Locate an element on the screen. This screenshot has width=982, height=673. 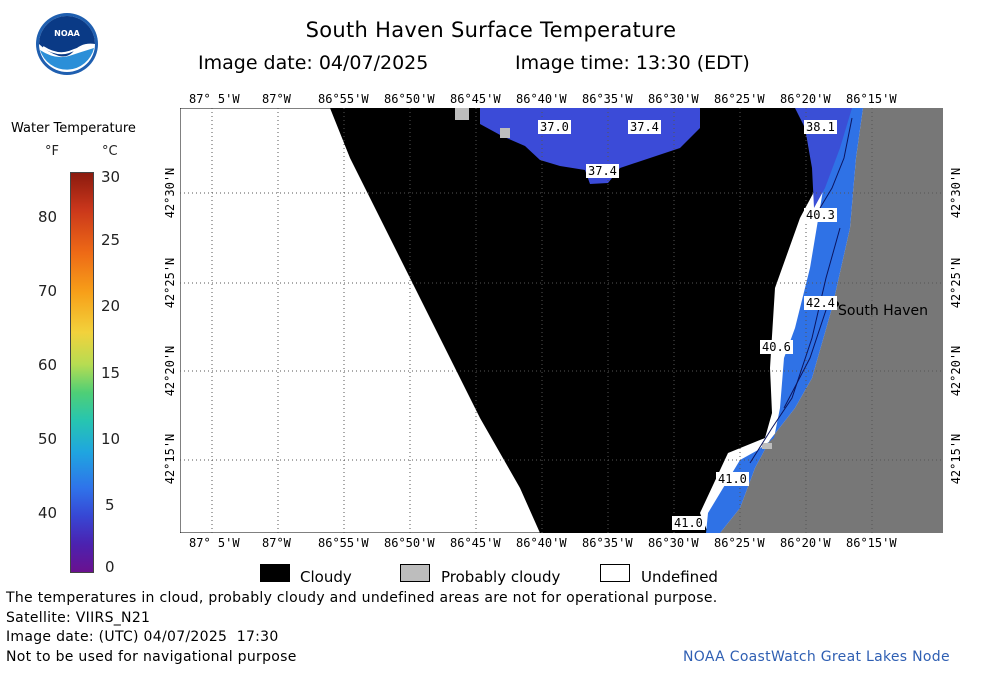
lat-label-right: 42°25'N is located at coordinates (956, 283).